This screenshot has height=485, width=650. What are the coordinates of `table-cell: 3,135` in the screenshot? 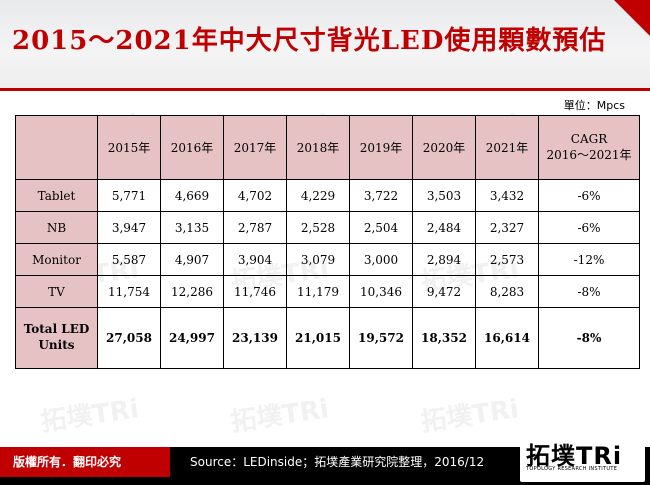 It's located at (192, 227).